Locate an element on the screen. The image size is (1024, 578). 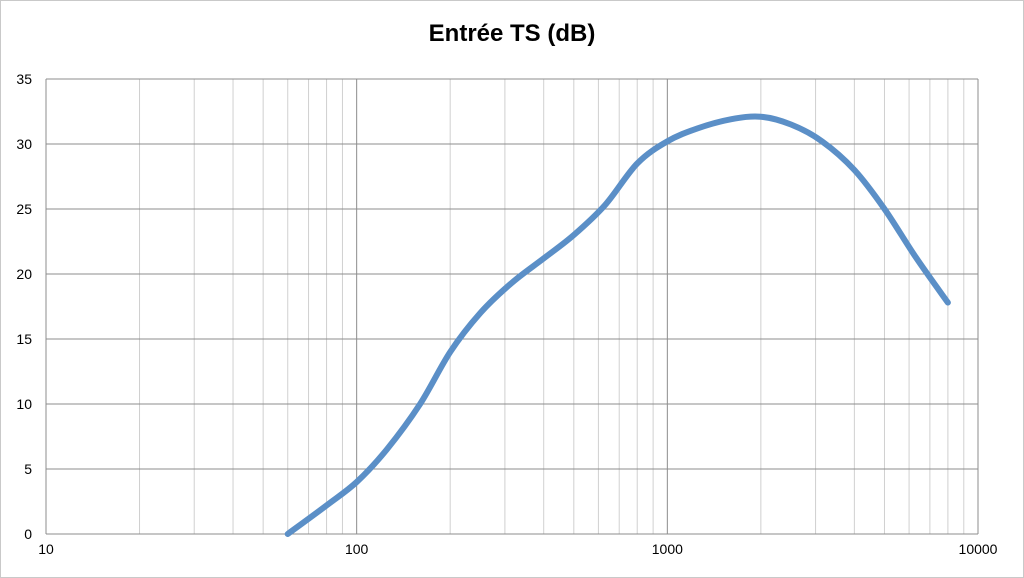
x-tick-label: 1000 is located at coordinates (667, 549).